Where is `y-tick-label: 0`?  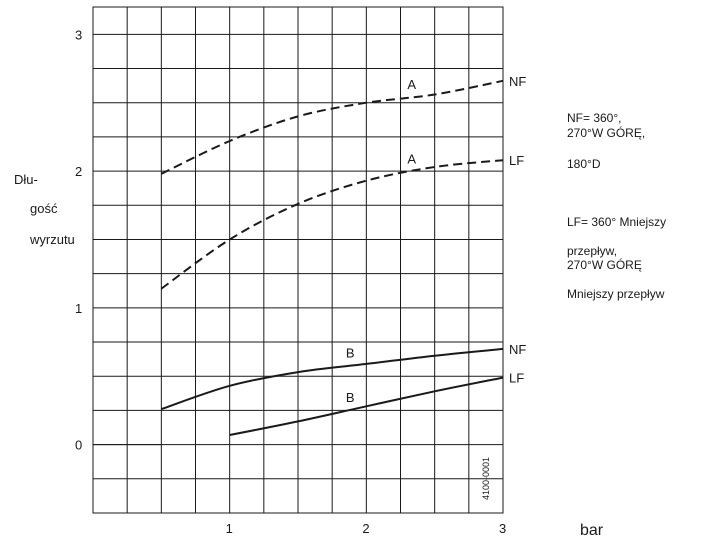
y-tick-label: 0 is located at coordinates (78, 445).